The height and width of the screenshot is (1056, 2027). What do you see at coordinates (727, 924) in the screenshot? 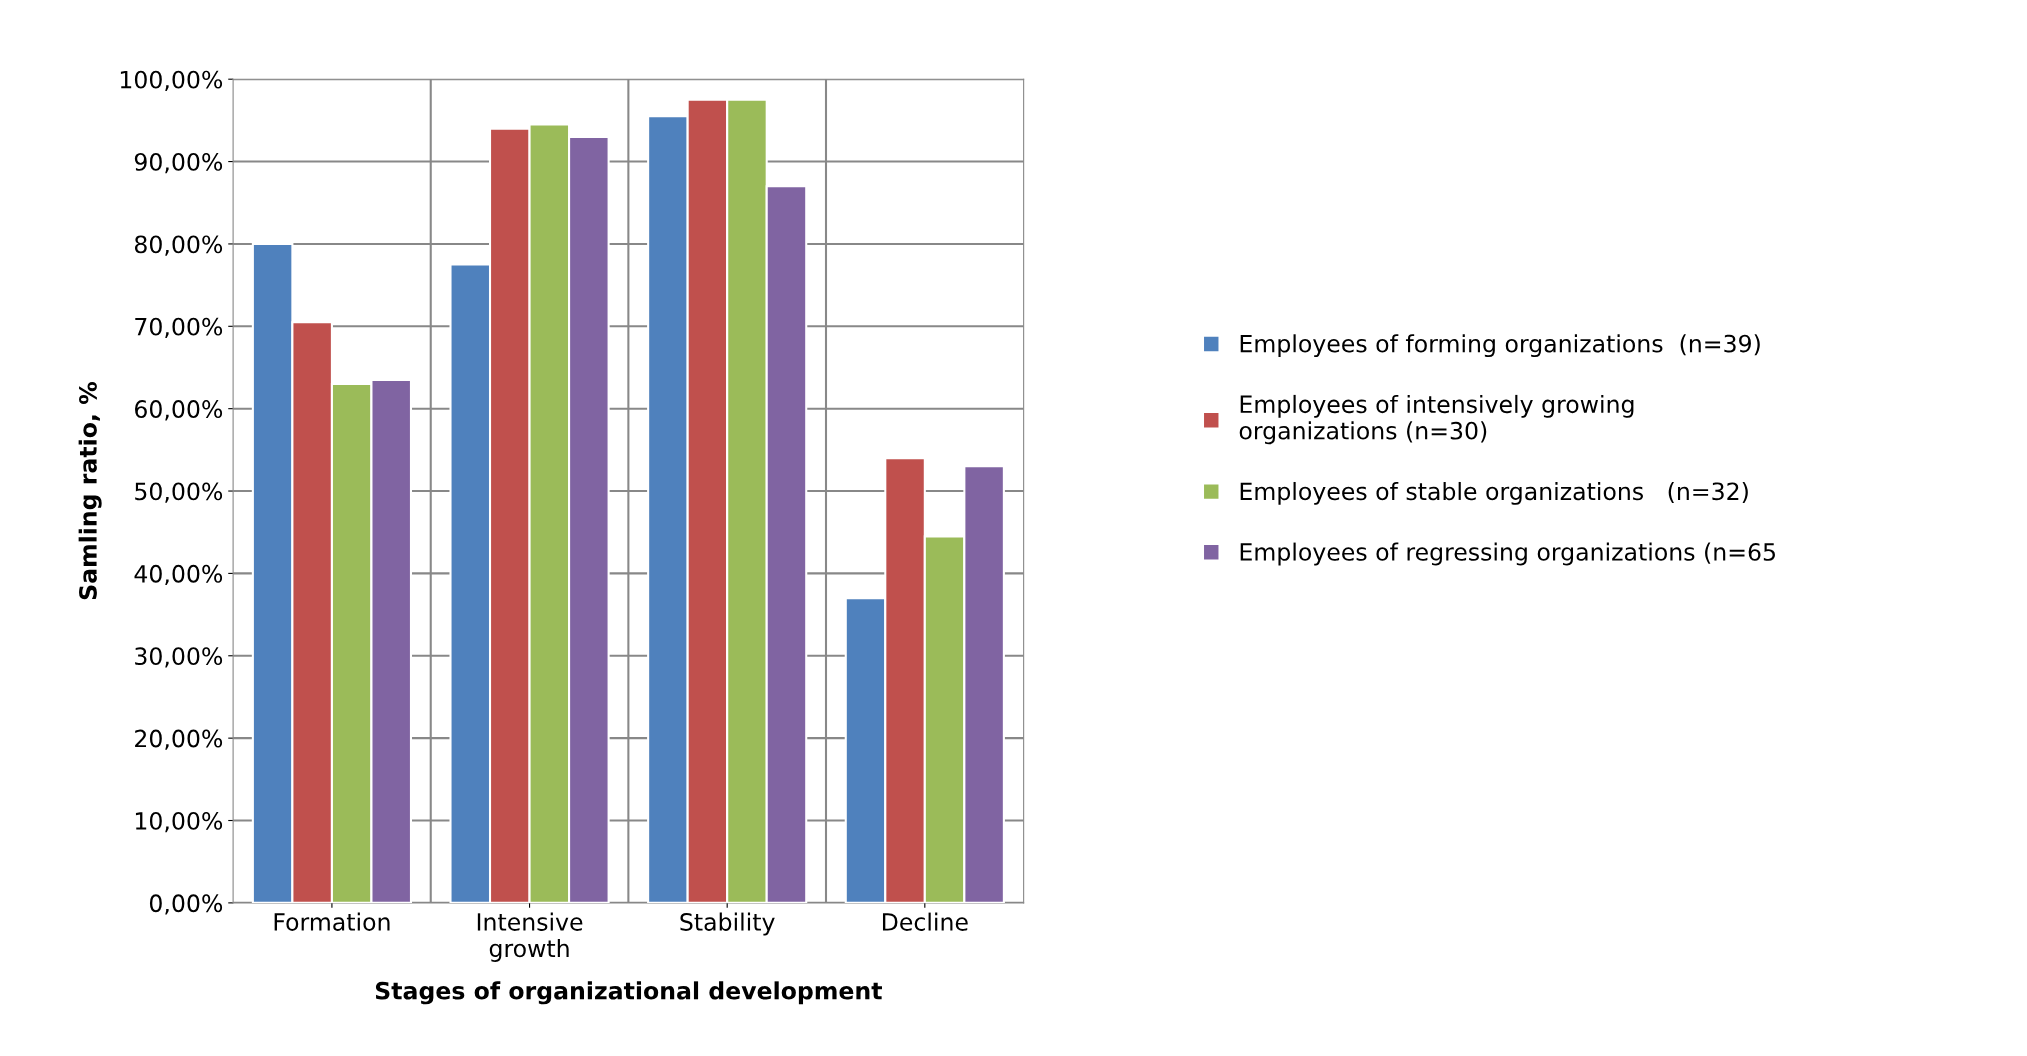
I see `x-tick-label: Stability` at bounding box center [727, 924].